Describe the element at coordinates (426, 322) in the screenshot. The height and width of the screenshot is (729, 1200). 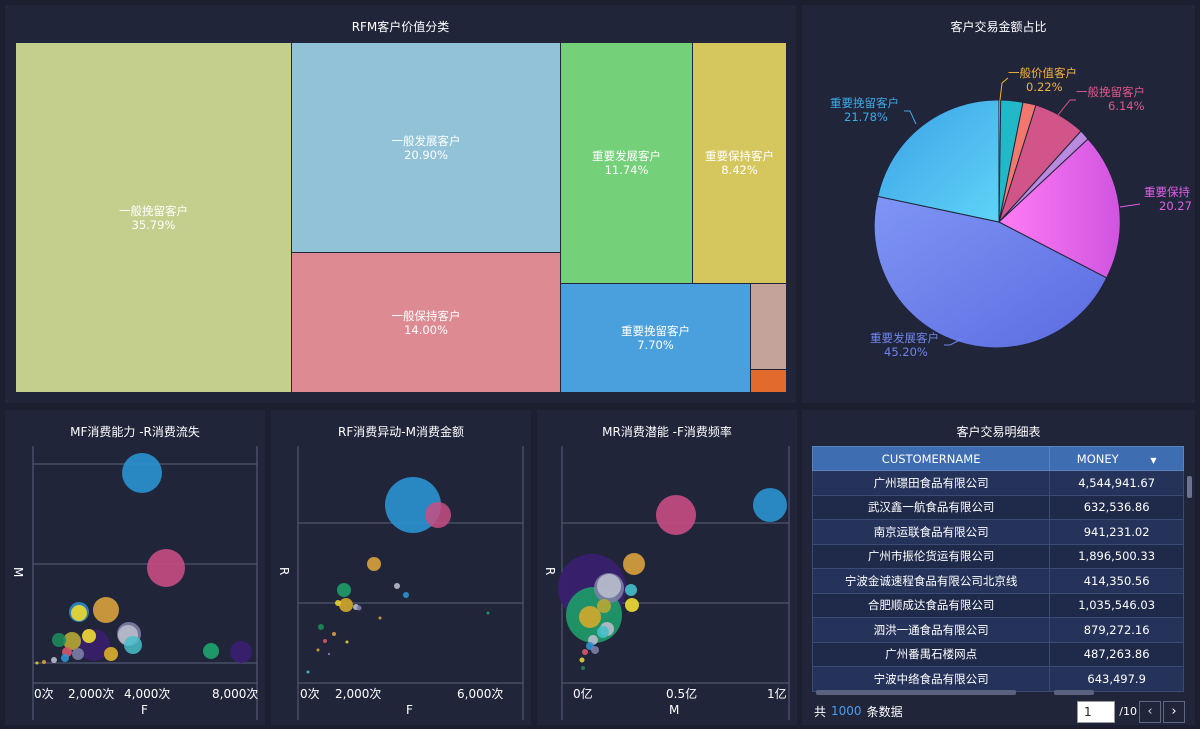
I see `treemap-cell-2: 一般保持客户 14.00%` at that location.